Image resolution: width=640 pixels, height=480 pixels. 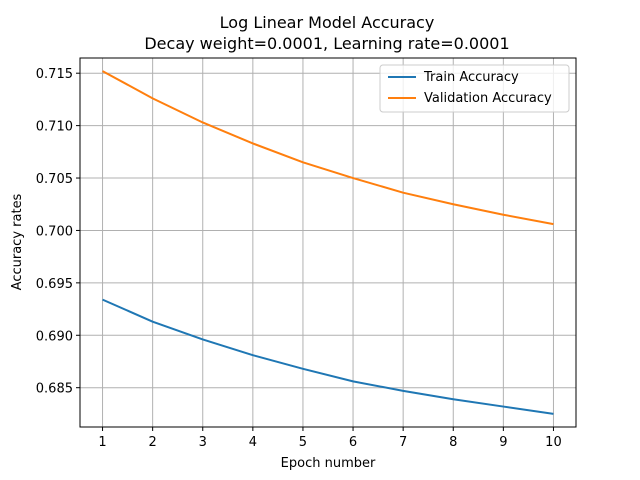 I want to click on y-axis: 0.685 0.690 0.695 0.700 0.705 0.710 0.715, so click(x=58, y=232).